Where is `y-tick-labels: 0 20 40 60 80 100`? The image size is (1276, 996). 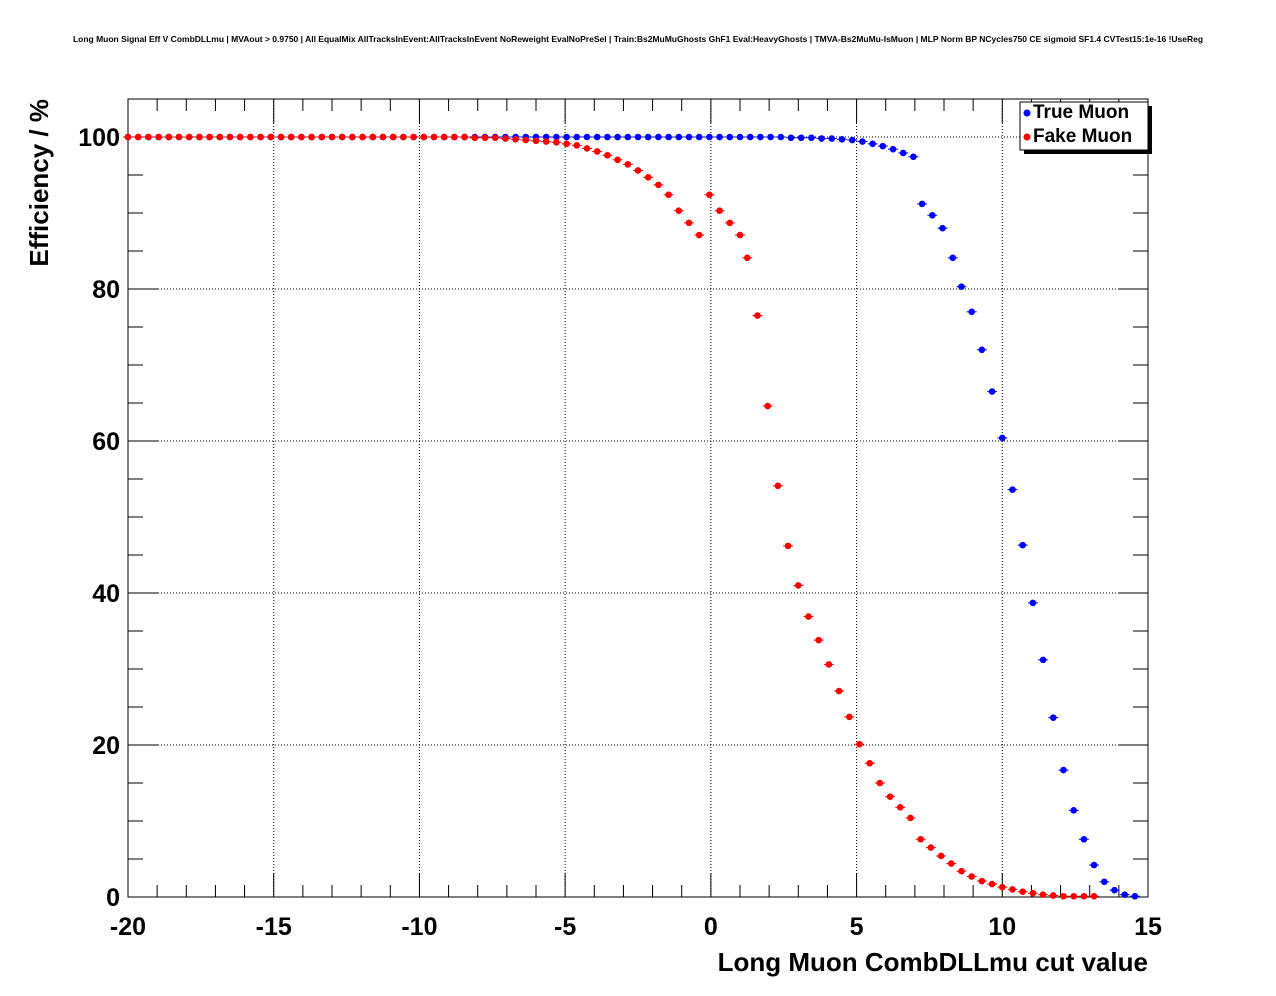
y-tick-labels: 0 20 40 60 80 100 is located at coordinates (99, 518).